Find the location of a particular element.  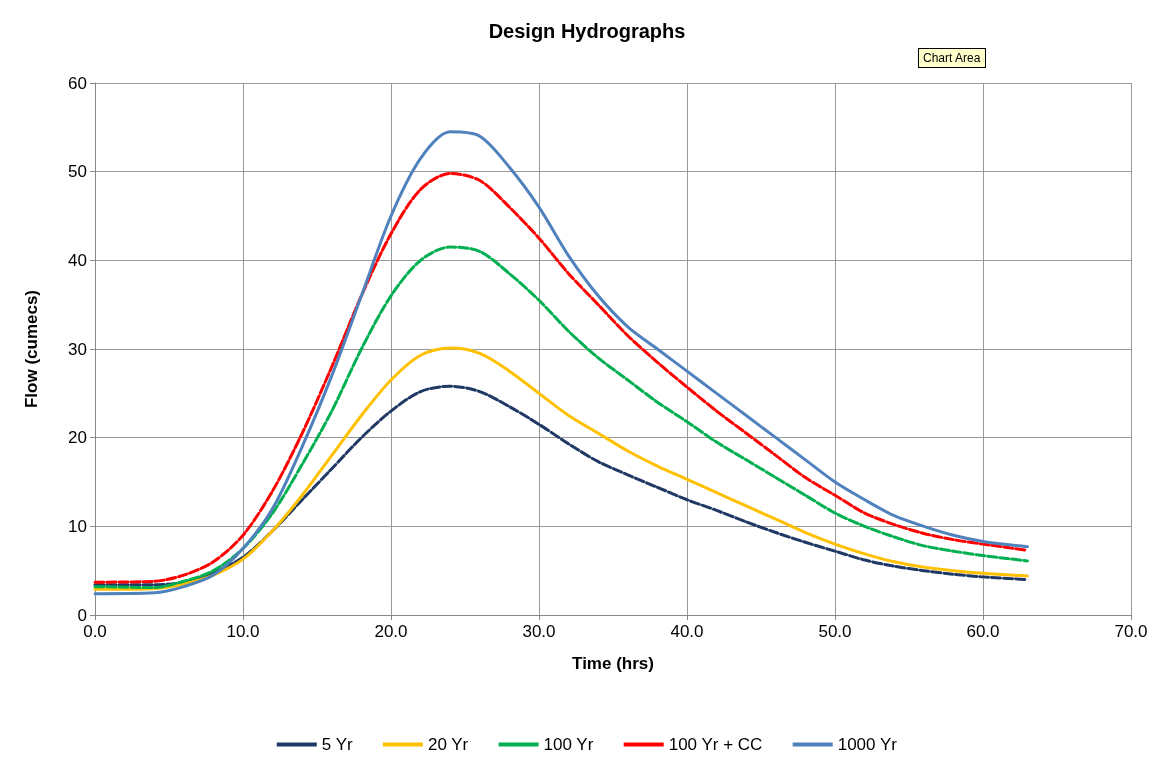

legend-label: 100 Yr is located at coordinates (568, 744).